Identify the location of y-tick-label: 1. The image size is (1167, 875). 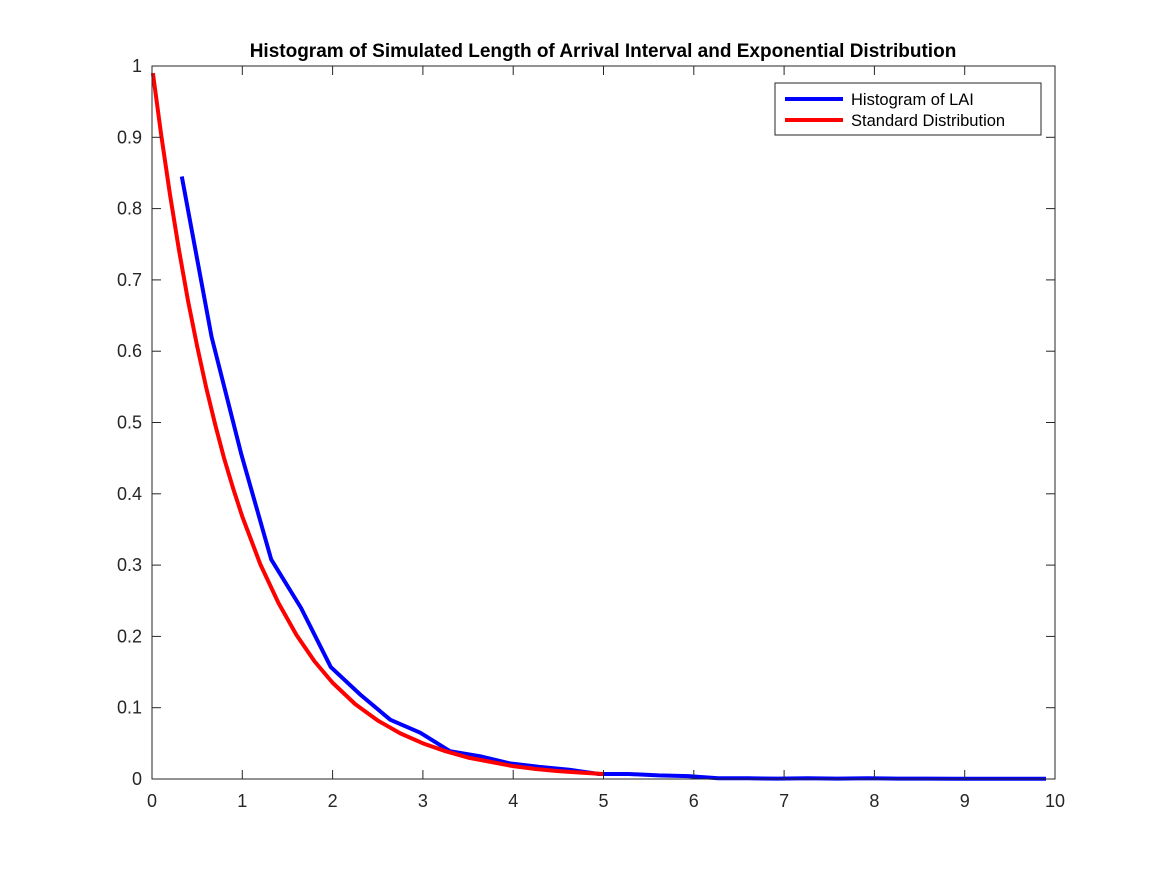
(137, 66).